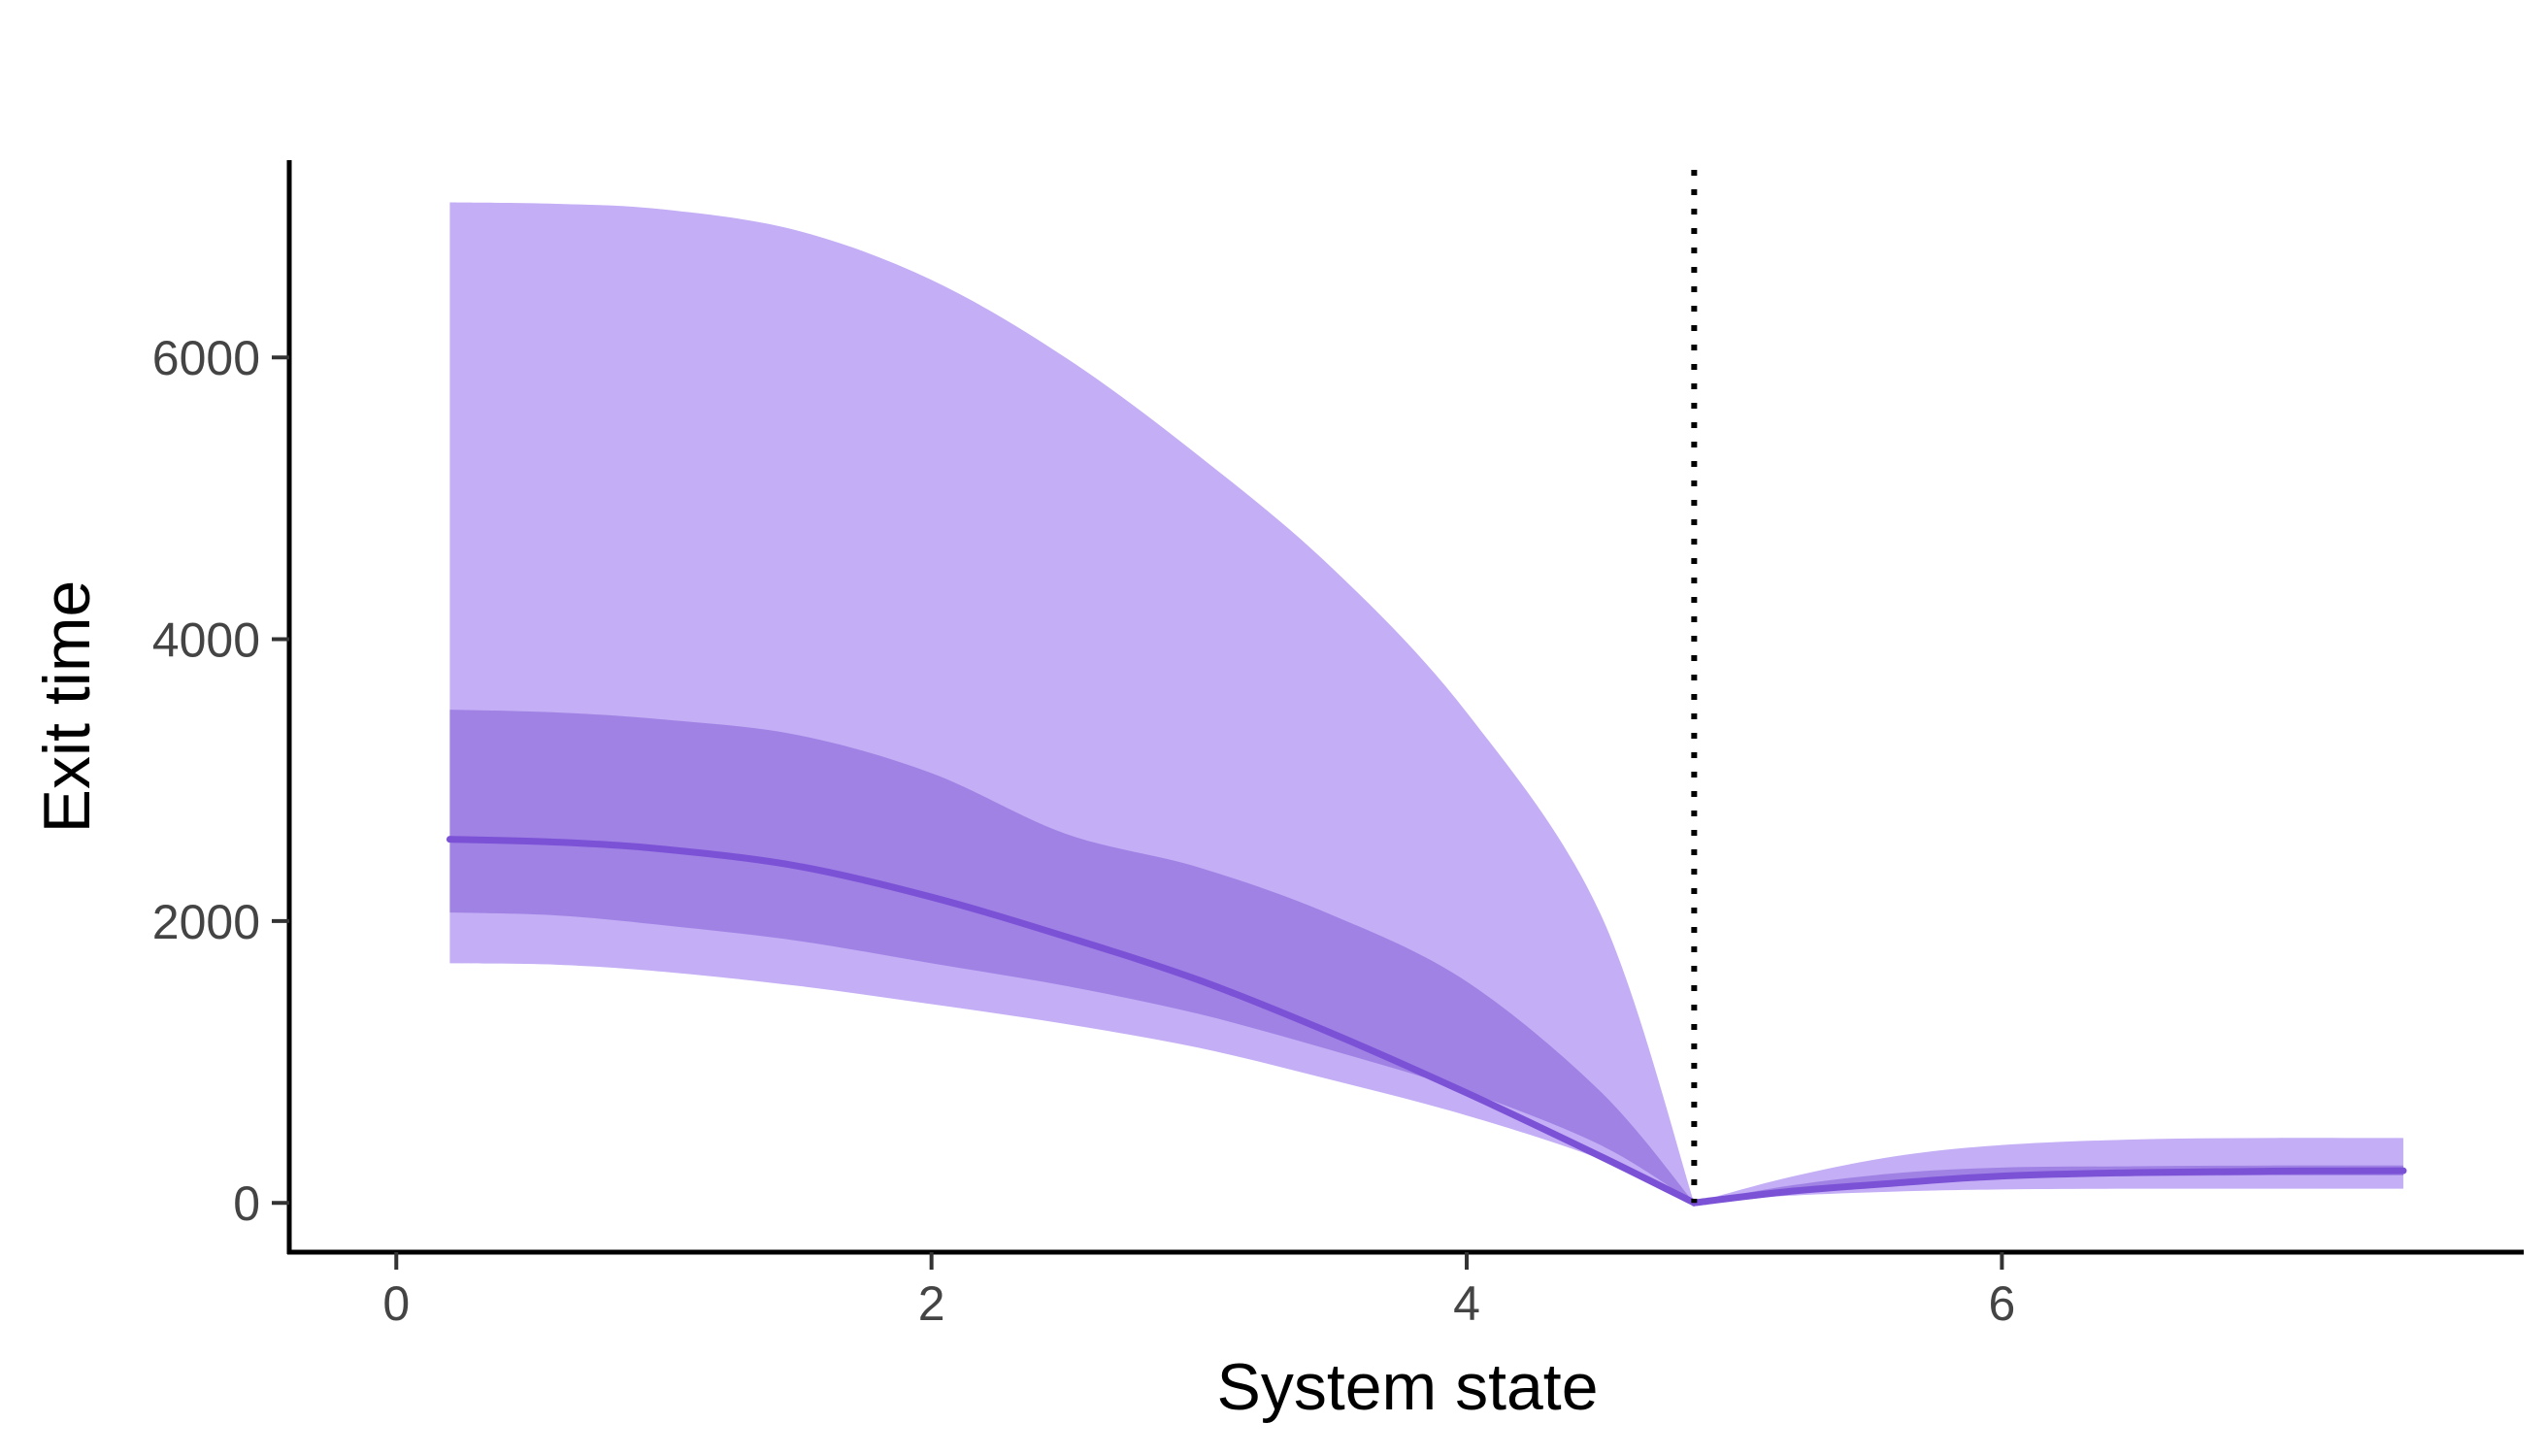  Describe the element at coordinates (1466, 1303) in the screenshot. I see `x-tick-label-4: 4` at that location.